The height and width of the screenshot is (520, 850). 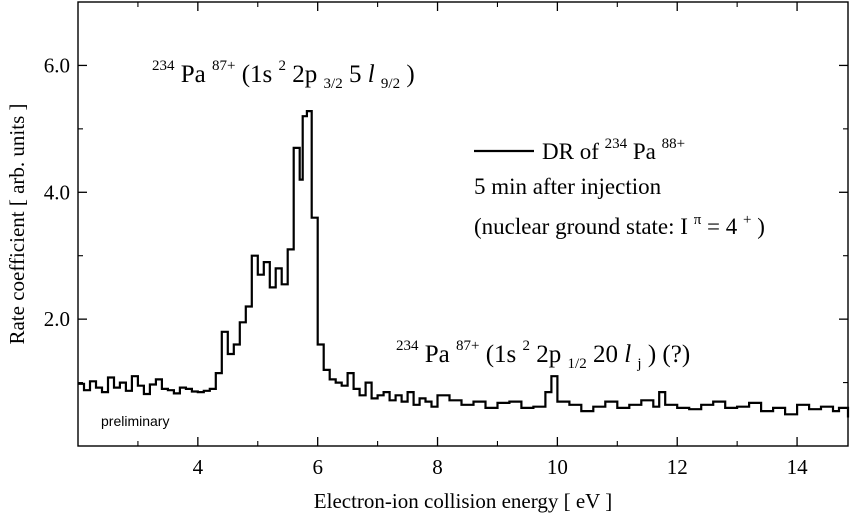 What do you see at coordinates (613, 146) in the screenshot?
I see `legend-entry-dr: DR of 234 Pa 88+` at bounding box center [613, 146].